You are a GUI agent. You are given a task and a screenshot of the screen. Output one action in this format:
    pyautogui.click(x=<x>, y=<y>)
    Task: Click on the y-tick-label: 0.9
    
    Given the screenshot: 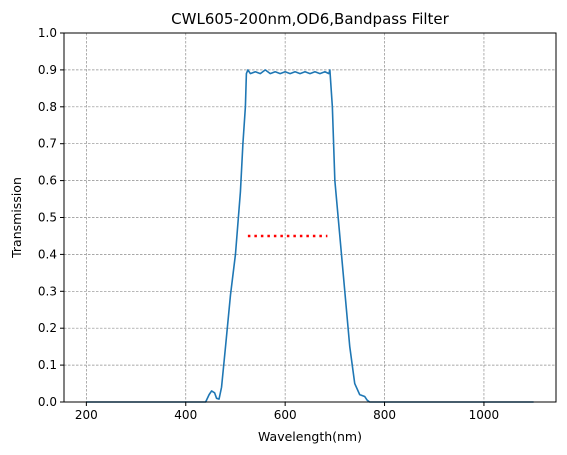 What is the action you would take?
    pyautogui.click(x=47, y=70)
    